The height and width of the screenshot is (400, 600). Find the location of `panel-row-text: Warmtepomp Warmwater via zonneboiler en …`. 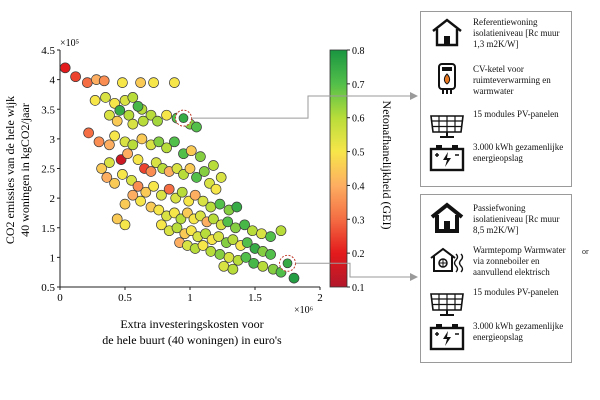

panel-row-text: Warmtepomp Warmwater via zonneboiler en … is located at coordinates (519, 261).